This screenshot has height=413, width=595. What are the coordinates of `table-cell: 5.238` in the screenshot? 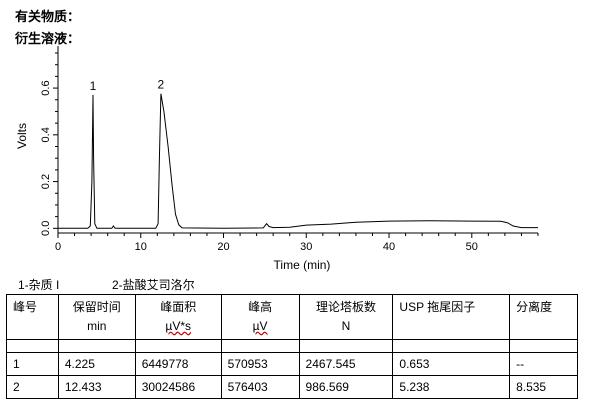 It's located at (451, 387).